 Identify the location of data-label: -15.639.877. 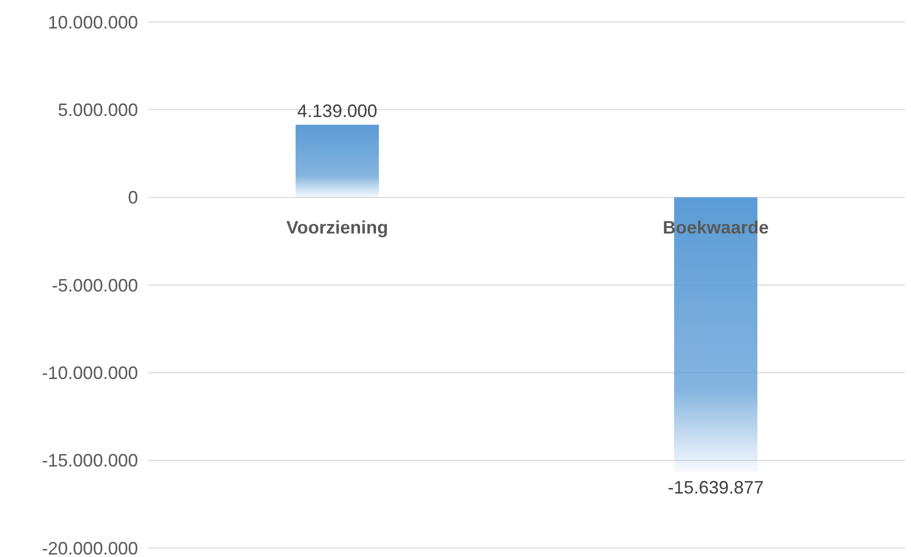
(716, 488).